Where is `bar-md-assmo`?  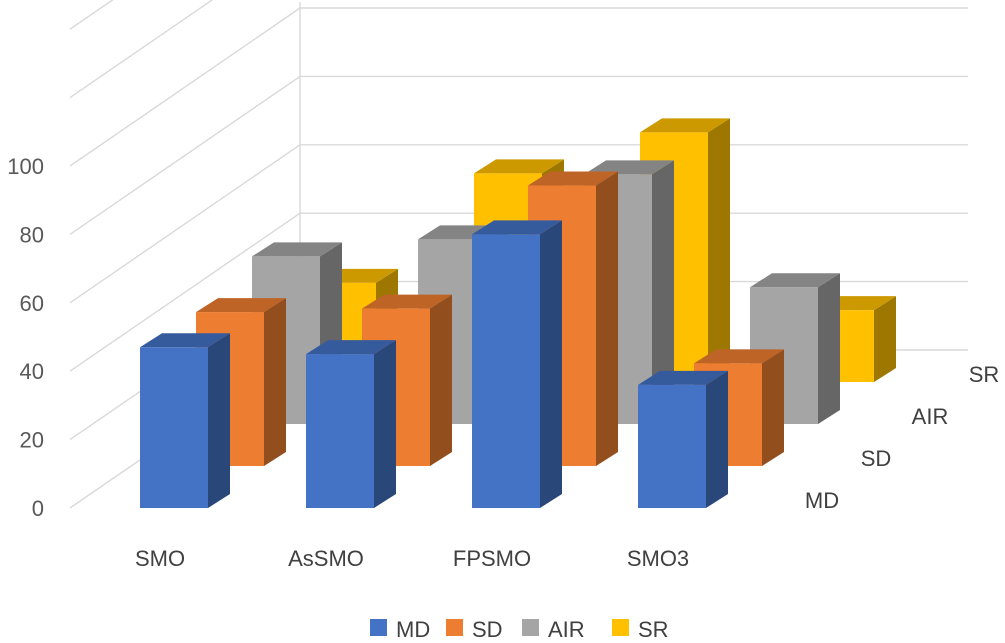 bar-md-assmo is located at coordinates (351, 424).